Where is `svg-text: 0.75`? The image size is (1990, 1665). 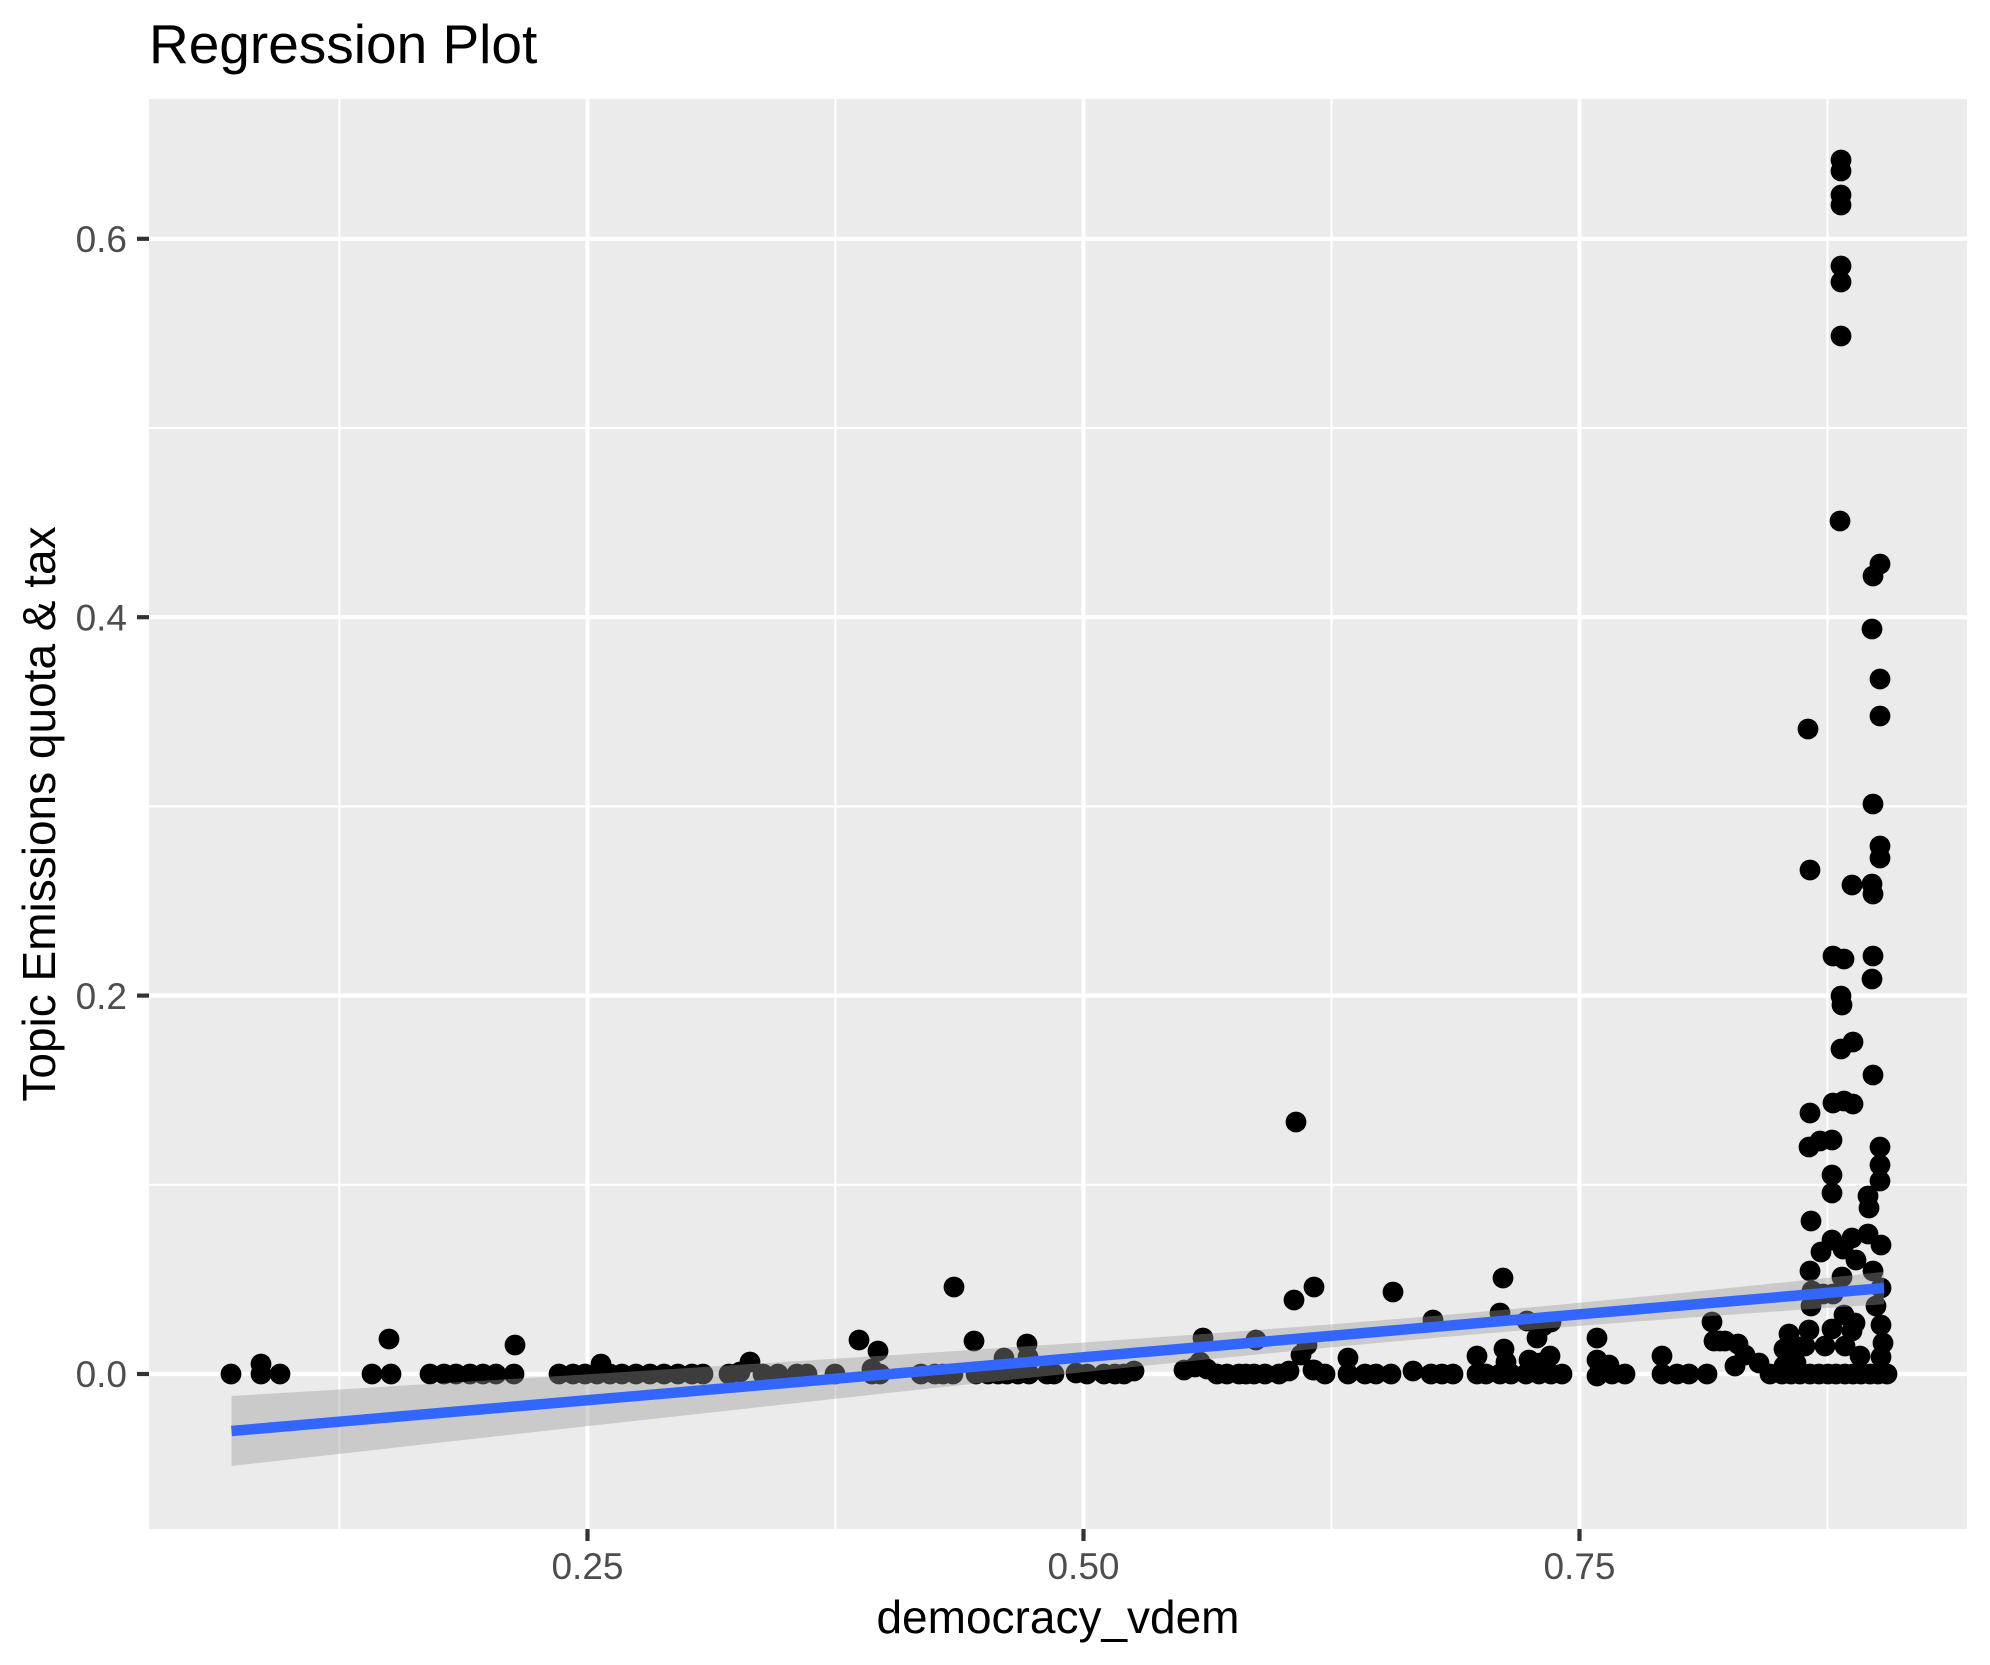 svg-text: 0.75 is located at coordinates (1579, 1566).